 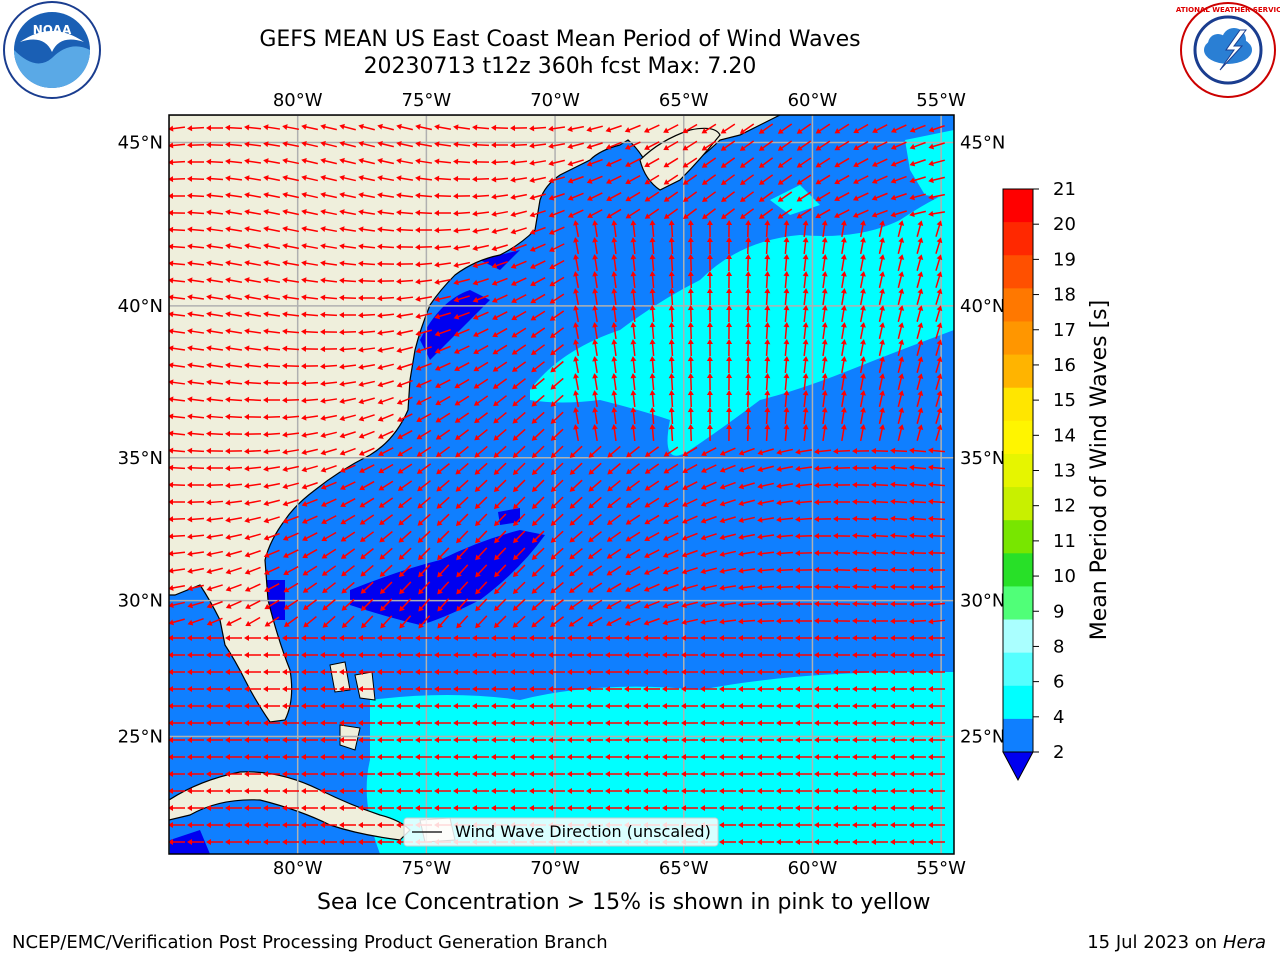 I want to click on colorbar-segment, so click(x=1018, y=338).